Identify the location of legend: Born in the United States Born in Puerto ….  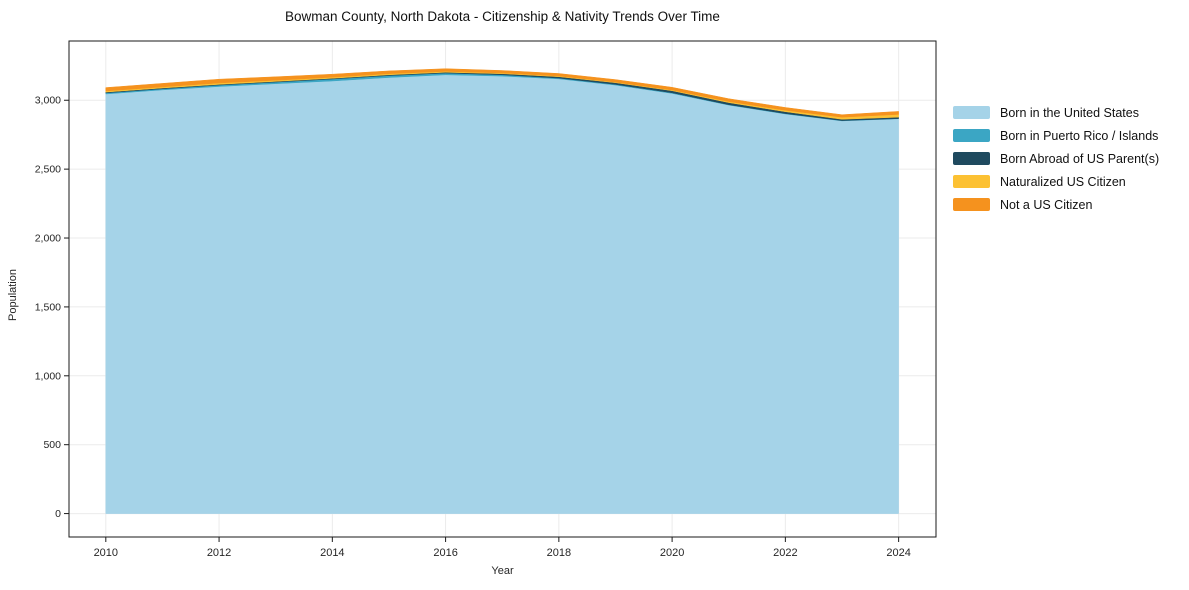
(1056, 158).